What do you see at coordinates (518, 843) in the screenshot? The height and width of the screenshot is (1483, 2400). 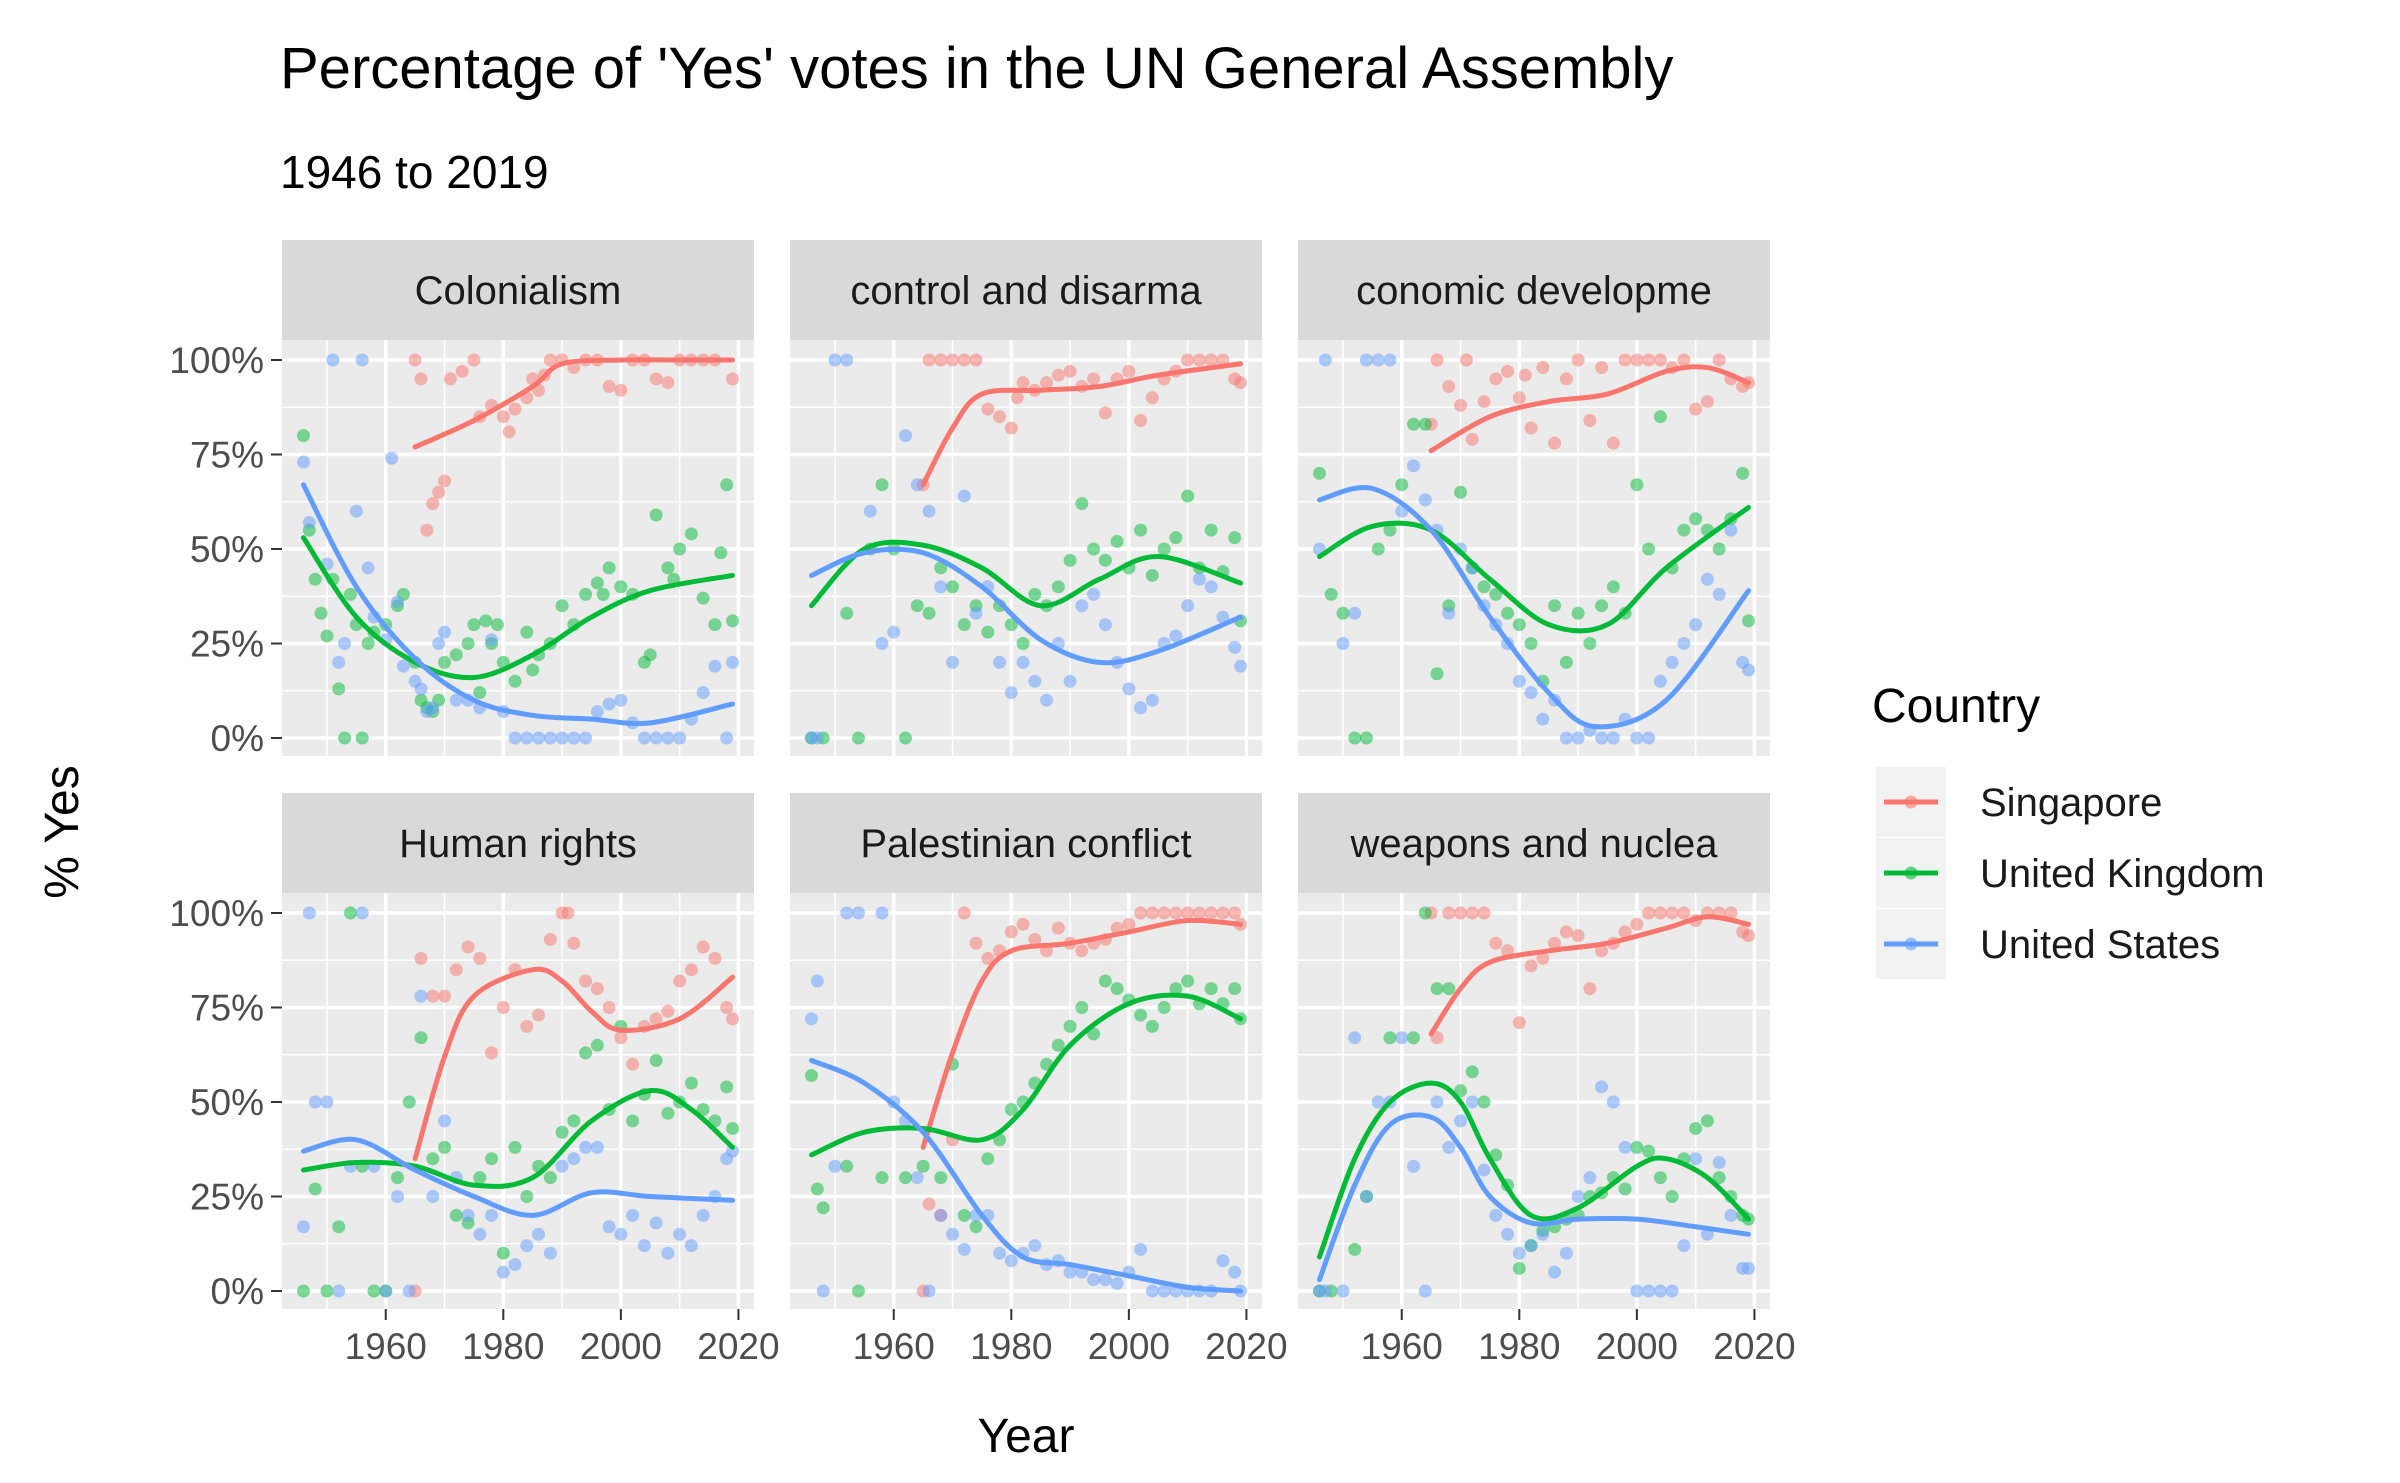 I see `facet-strip` at bounding box center [518, 843].